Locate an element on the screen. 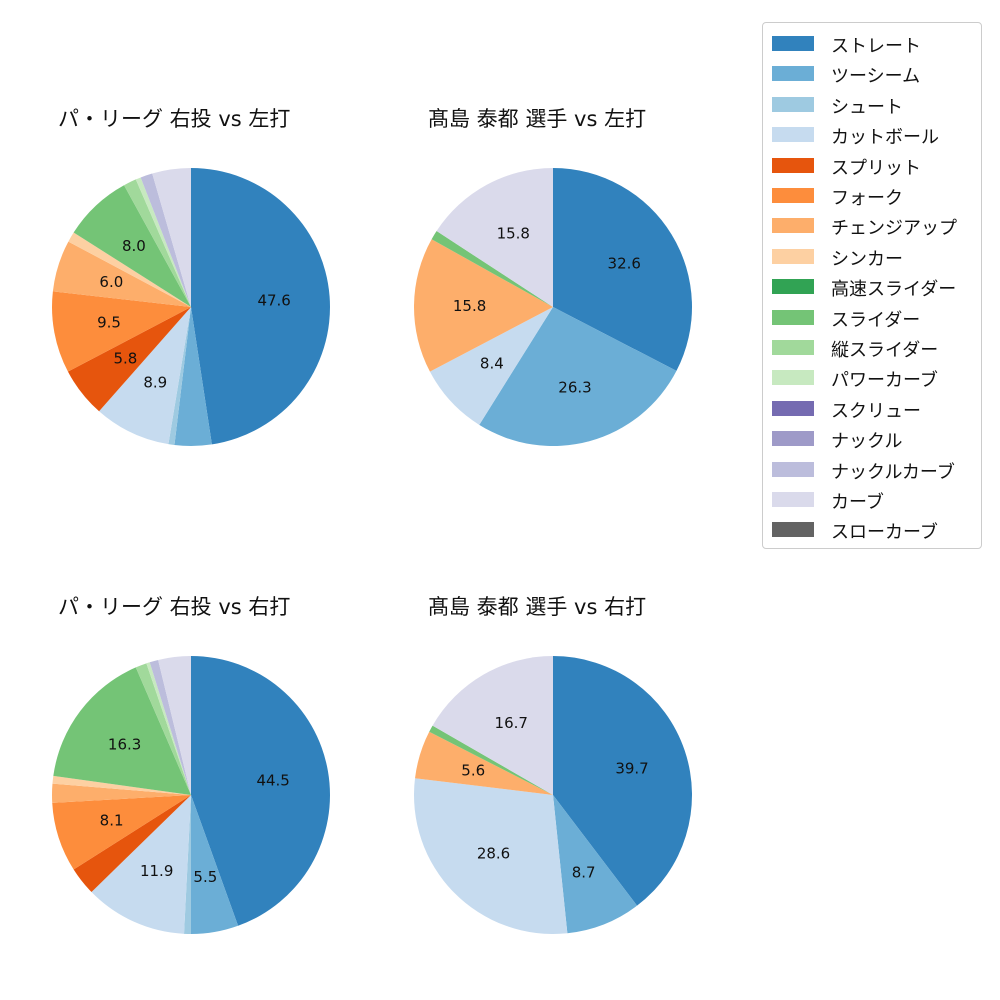 The width and height of the screenshot is (1000, 1000). legend-item: ナックルカーブ is located at coordinates (872, 470).